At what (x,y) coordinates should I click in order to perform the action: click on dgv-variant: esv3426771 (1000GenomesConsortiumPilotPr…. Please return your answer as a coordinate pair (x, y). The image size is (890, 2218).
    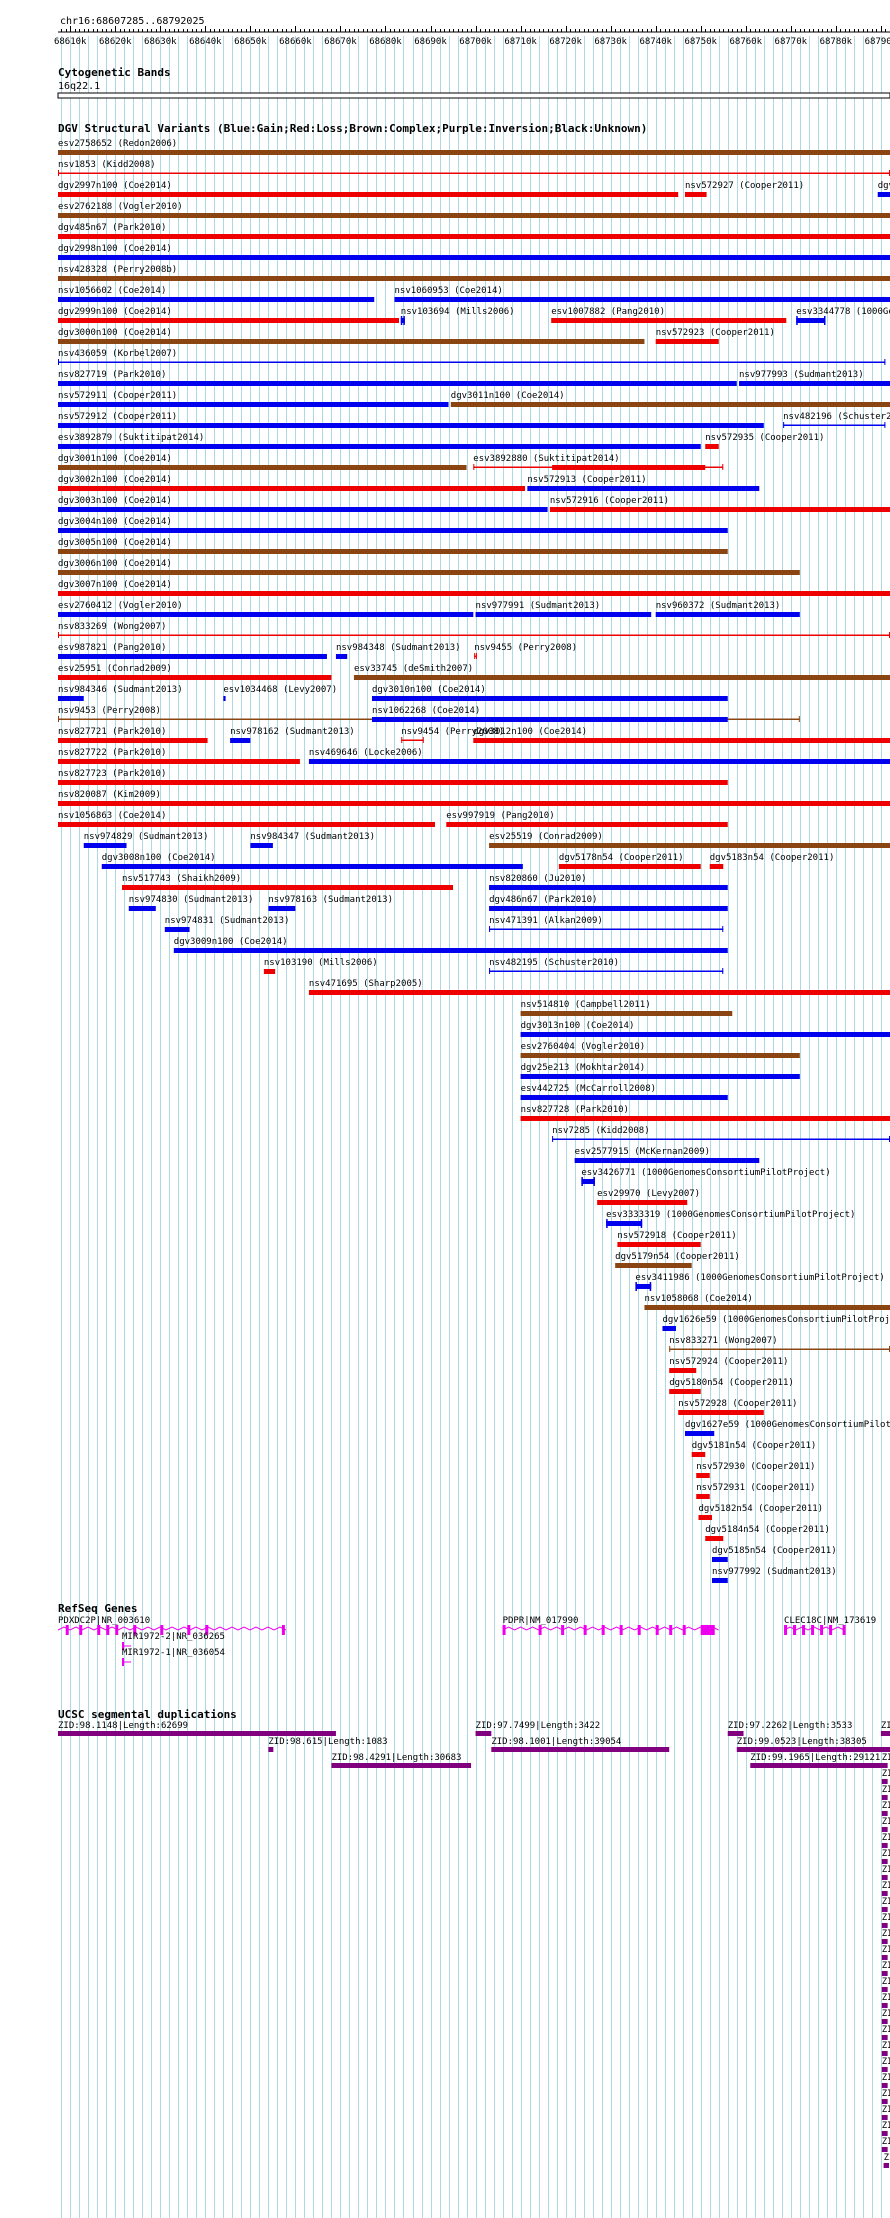
    Looking at the image, I should click on (706, 1177).